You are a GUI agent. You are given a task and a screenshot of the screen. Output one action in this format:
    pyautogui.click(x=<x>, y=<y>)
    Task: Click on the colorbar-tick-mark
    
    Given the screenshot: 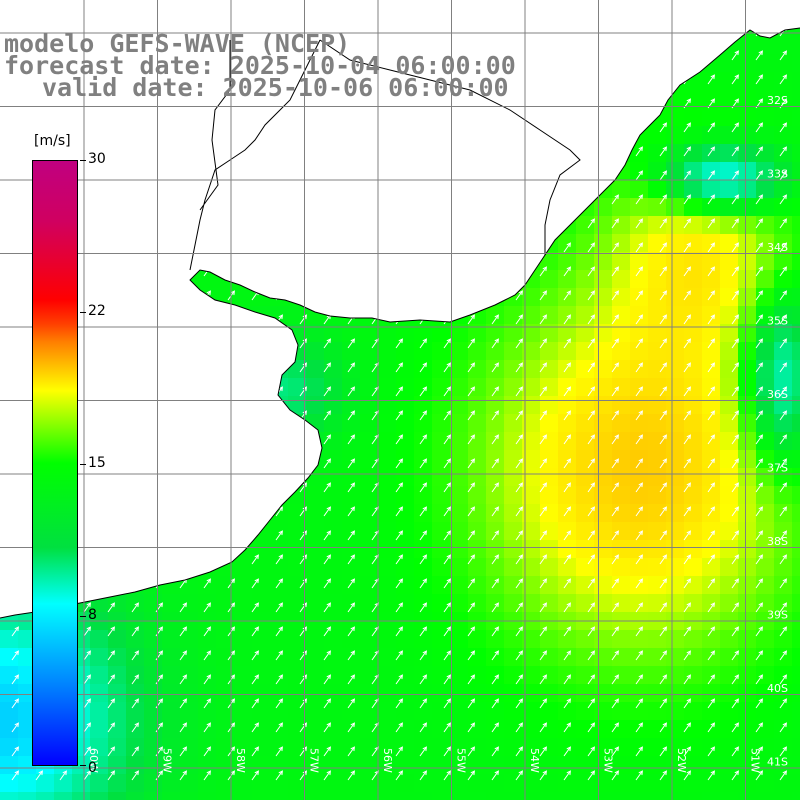 What is the action you would take?
    pyautogui.click(x=83, y=616)
    